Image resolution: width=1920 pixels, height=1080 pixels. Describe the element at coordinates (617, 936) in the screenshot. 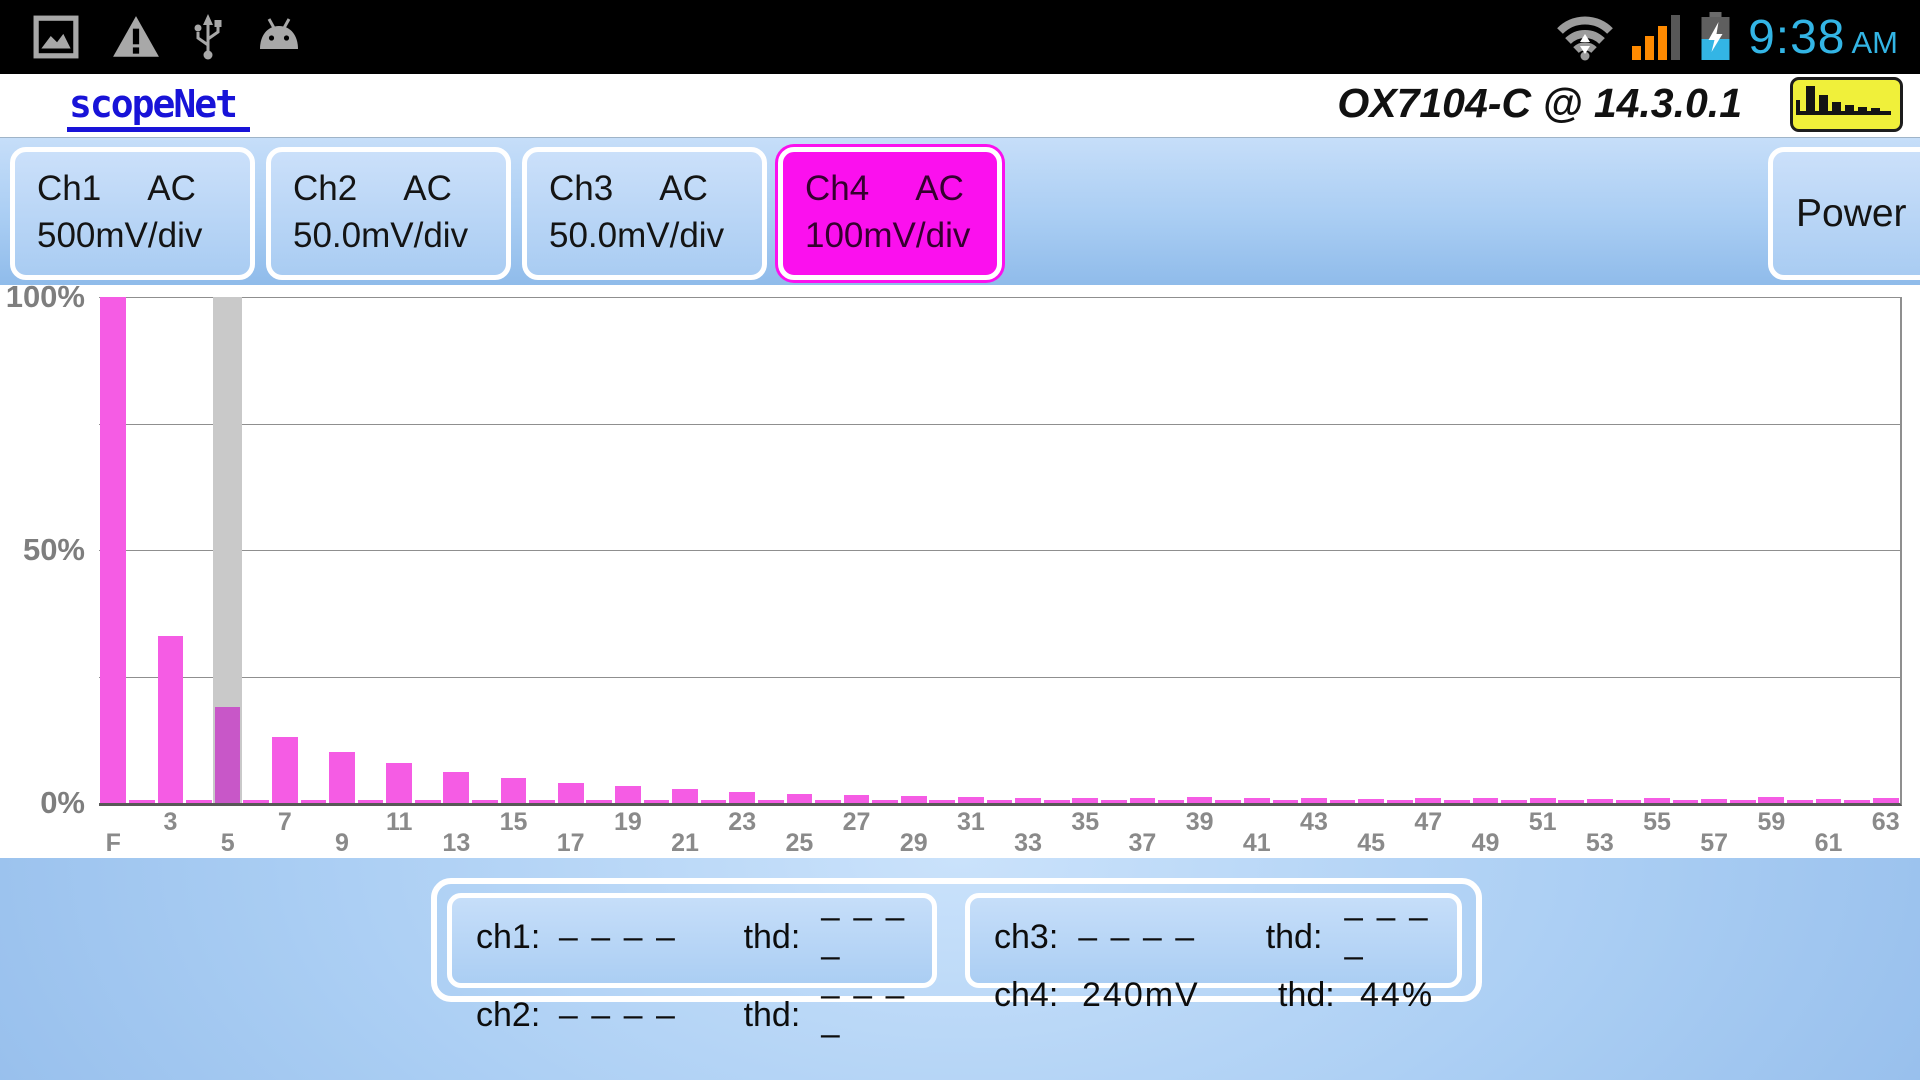

I see `ch1-value: – – – –` at that location.